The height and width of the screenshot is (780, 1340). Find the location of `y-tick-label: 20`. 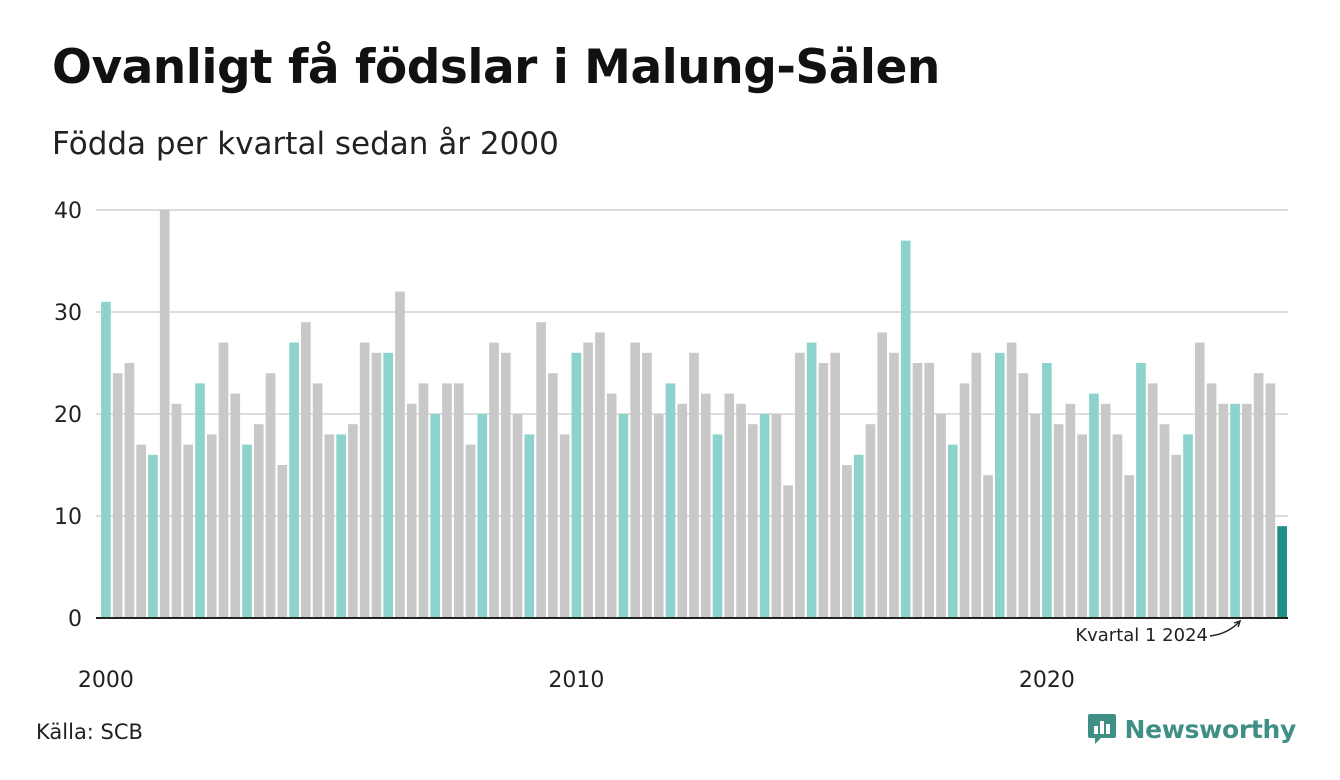

y-tick-label: 20 is located at coordinates (68, 415).